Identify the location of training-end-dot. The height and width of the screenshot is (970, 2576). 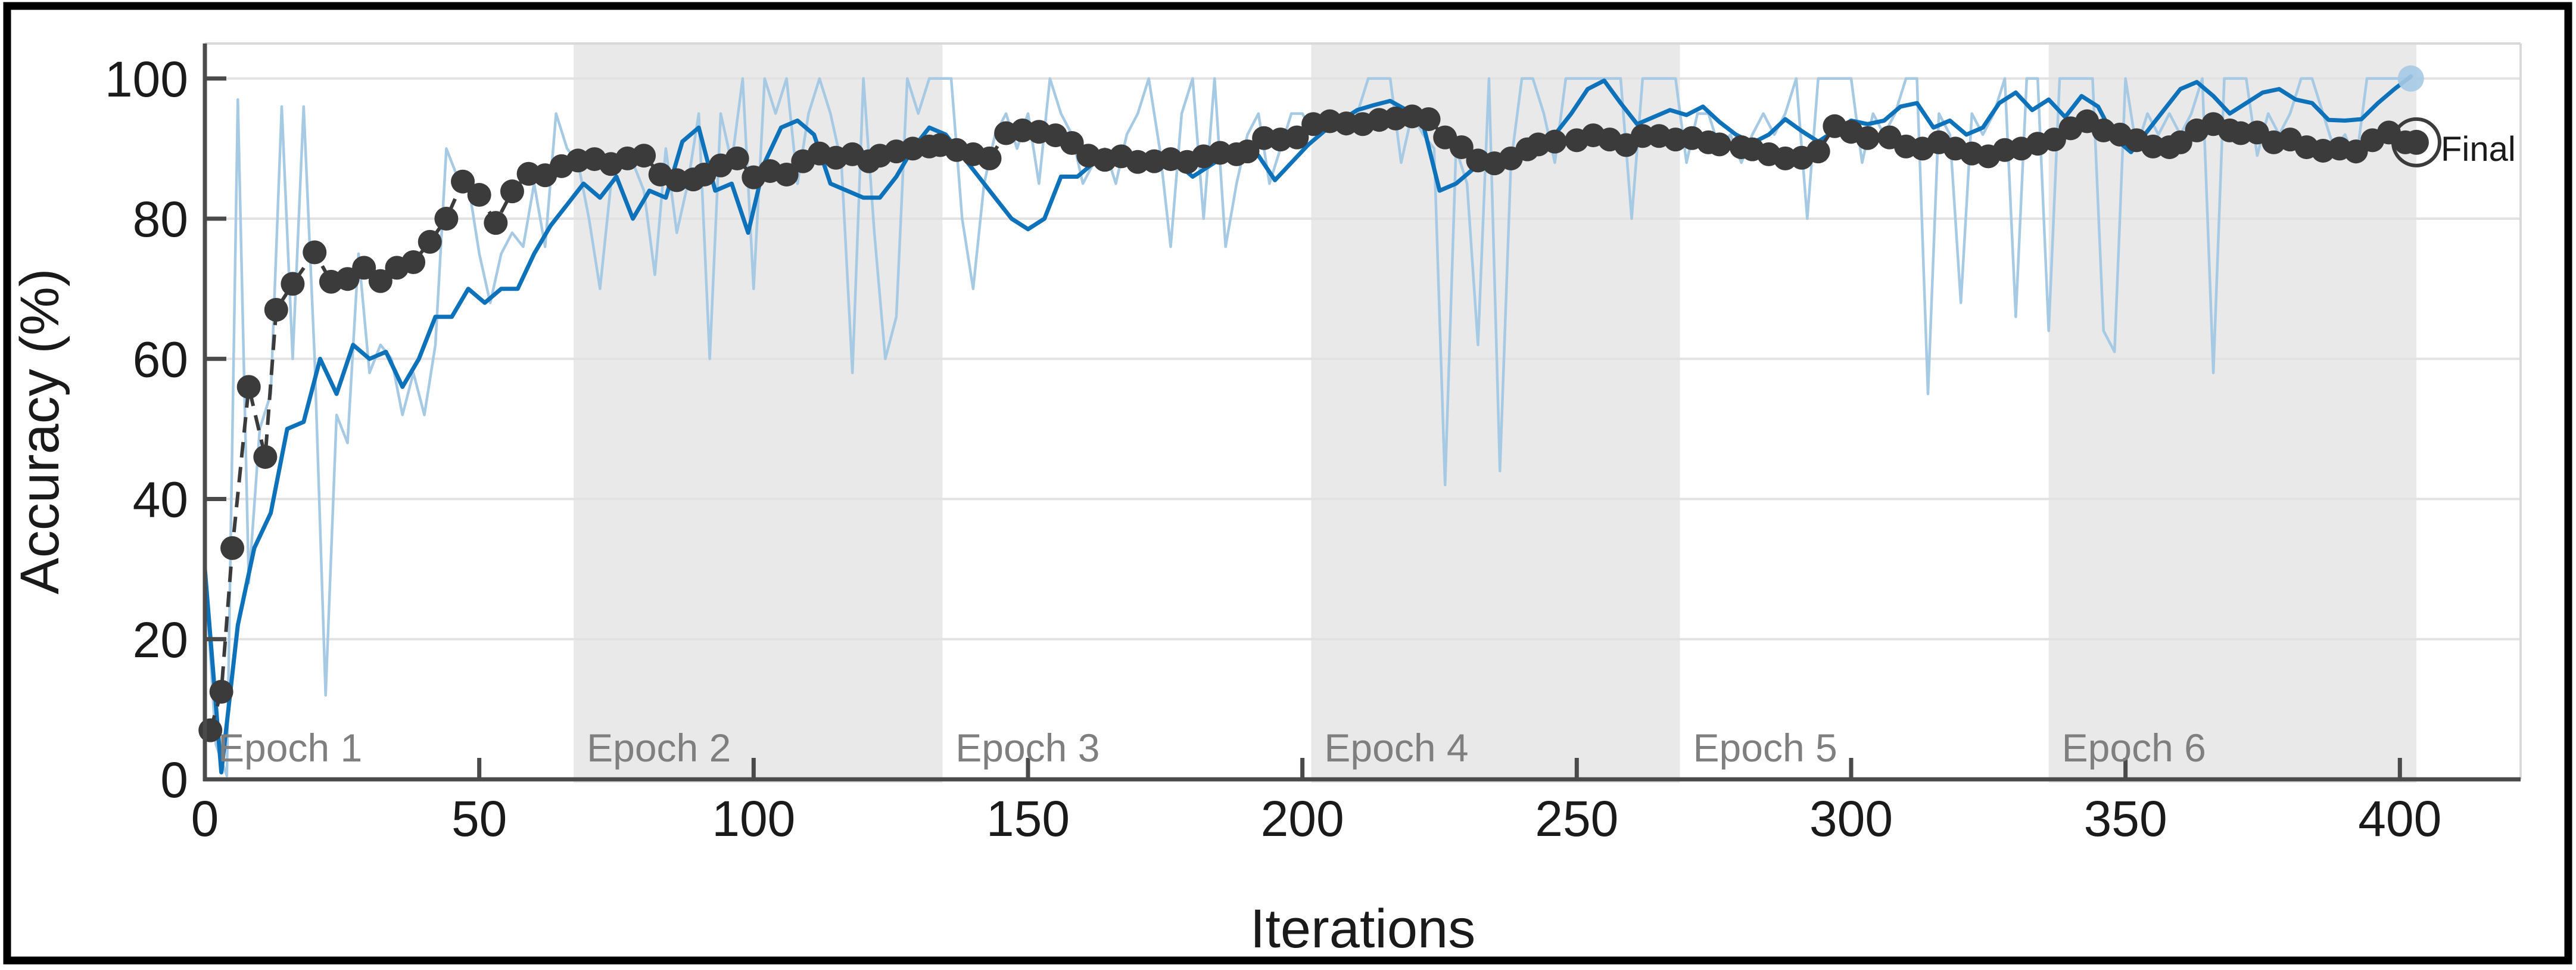
(2410, 78).